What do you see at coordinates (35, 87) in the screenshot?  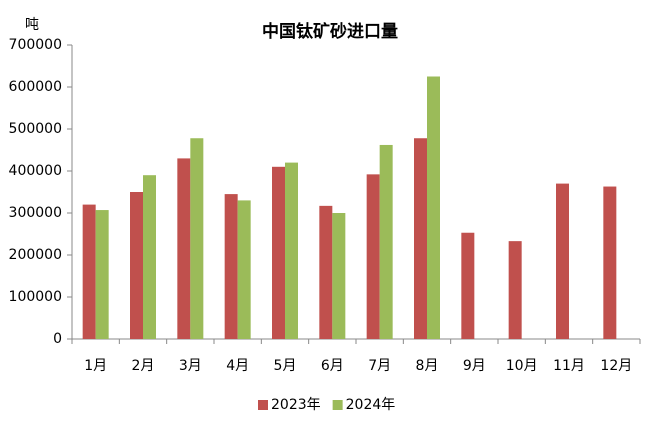 I see `y-tick-label: 600000` at bounding box center [35, 87].